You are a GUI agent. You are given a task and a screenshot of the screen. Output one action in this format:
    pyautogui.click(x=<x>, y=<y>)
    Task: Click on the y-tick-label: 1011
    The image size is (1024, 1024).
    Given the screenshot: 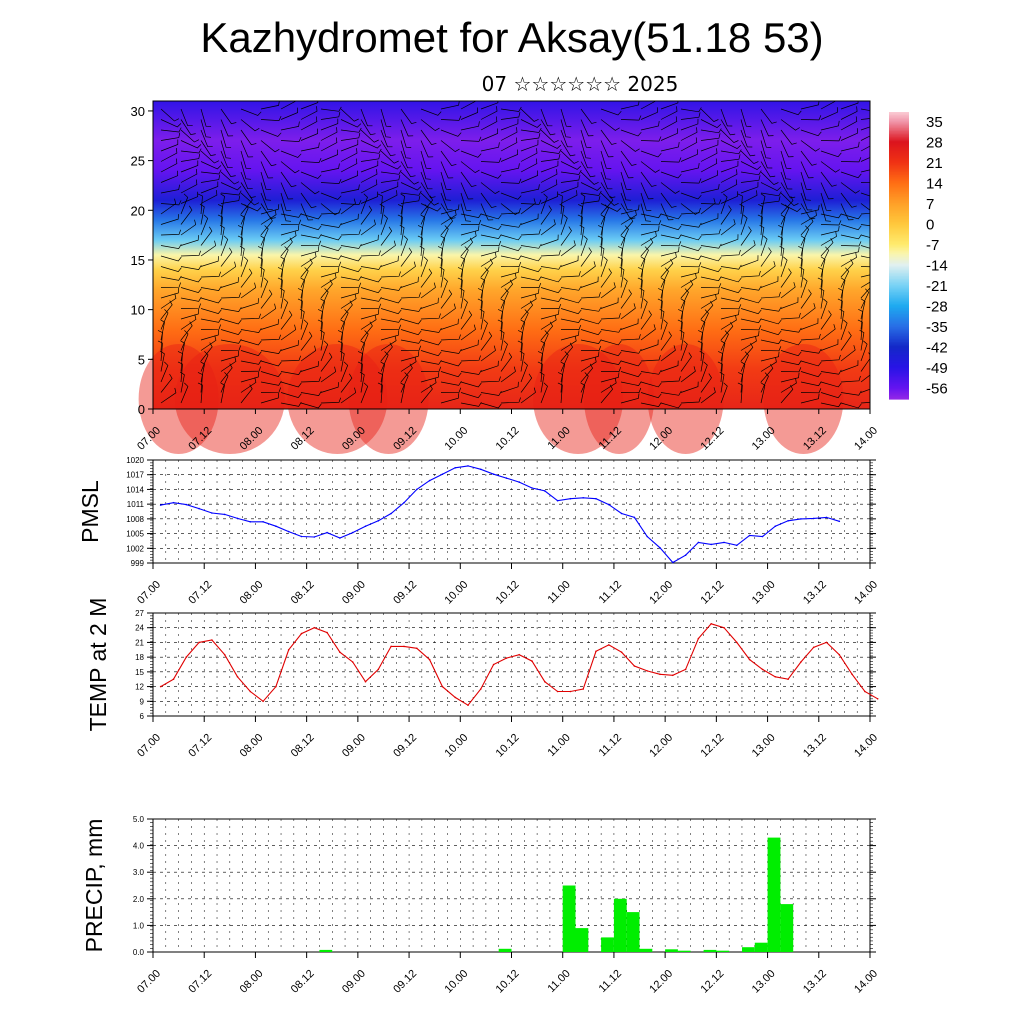 What is the action you would take?
    pyautogui.click(x=136, y=504)
    